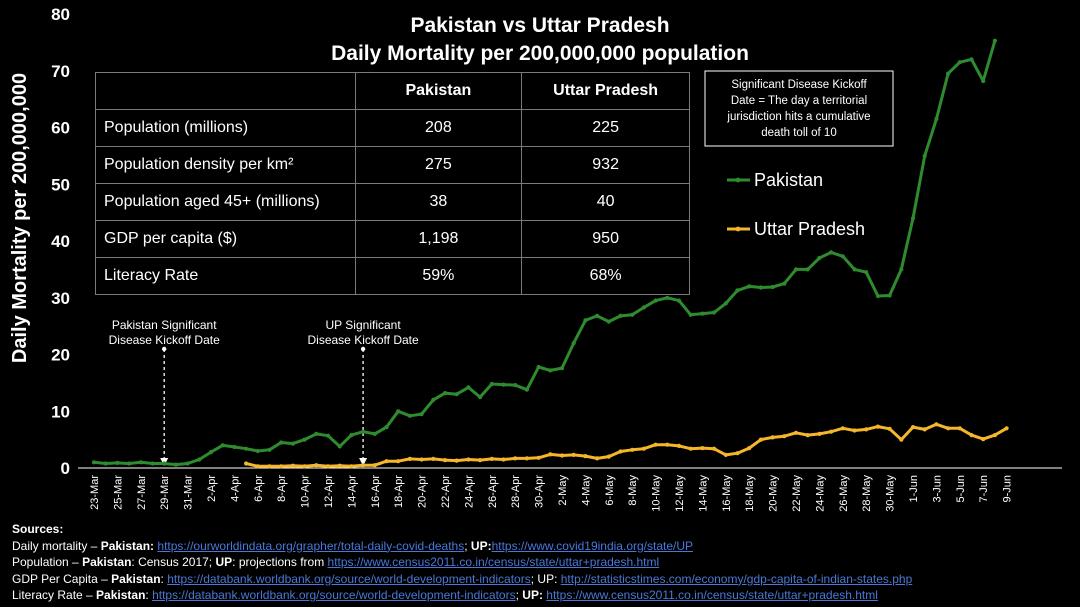 The height and width of the screenshot is (607, 1080). I want to click on source-text: :, so click(149, 595).